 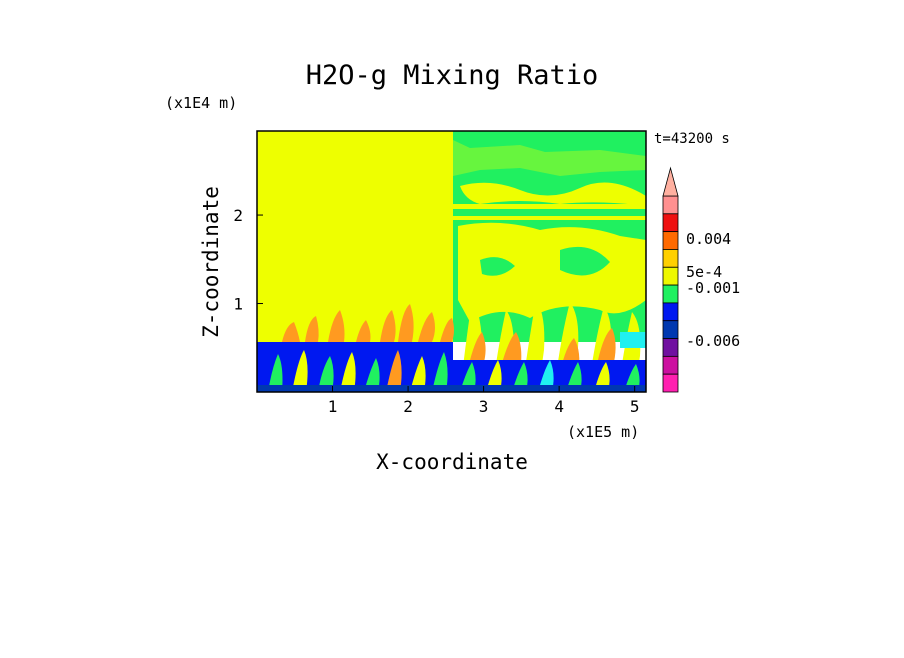 I want to click on orange-plumes, so click(x=368, y=323).